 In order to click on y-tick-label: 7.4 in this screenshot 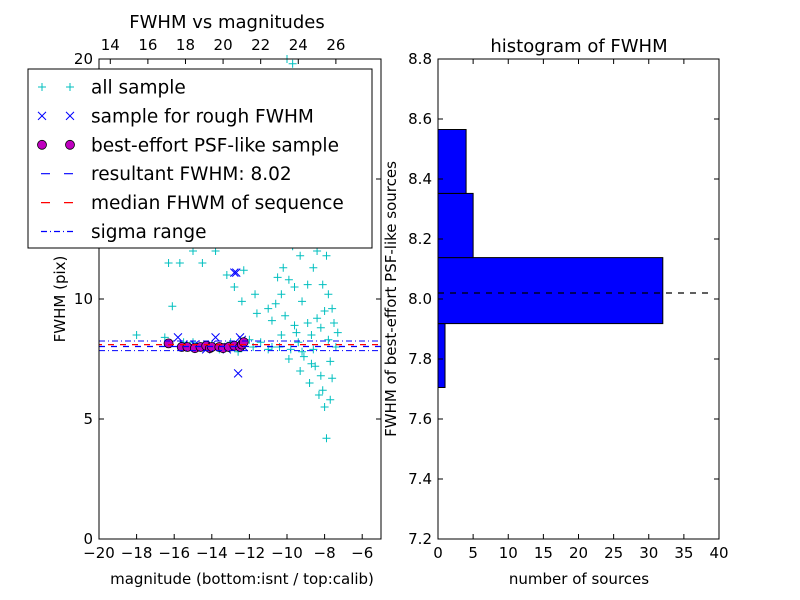, I will do `click(420, 479)`.